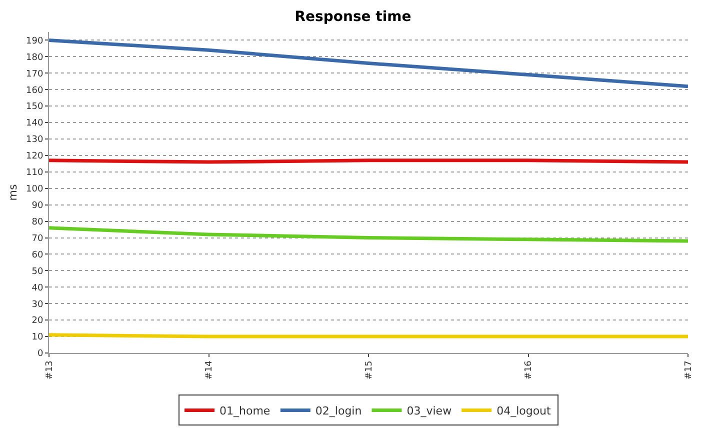  I want to click on x-tick-label: #17, so click(689, 370).